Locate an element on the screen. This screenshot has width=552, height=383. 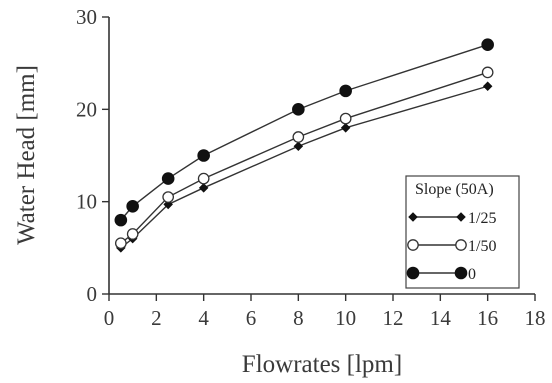
y-axis-title: Water Head [mm] is located at coordinates (26, 155).